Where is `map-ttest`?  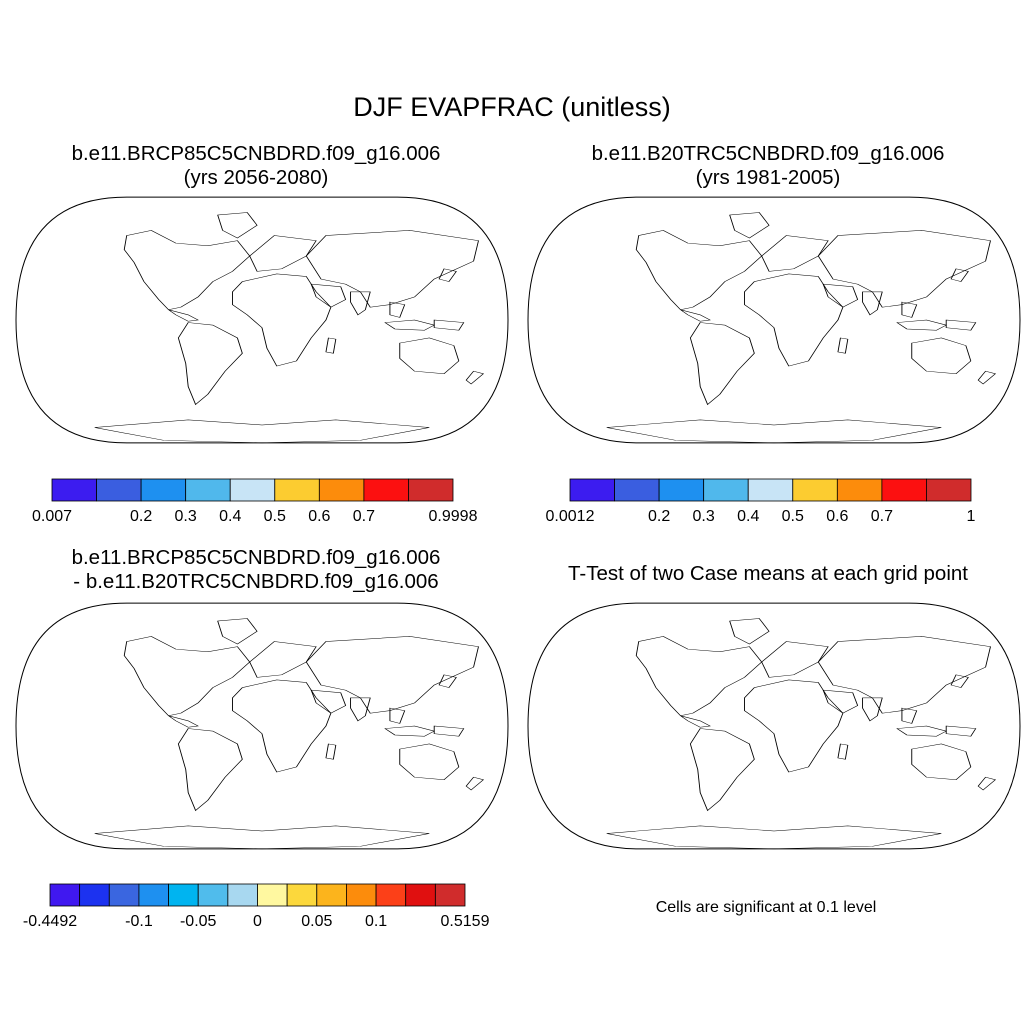
map-ttest is located at coordinates (776, 725).